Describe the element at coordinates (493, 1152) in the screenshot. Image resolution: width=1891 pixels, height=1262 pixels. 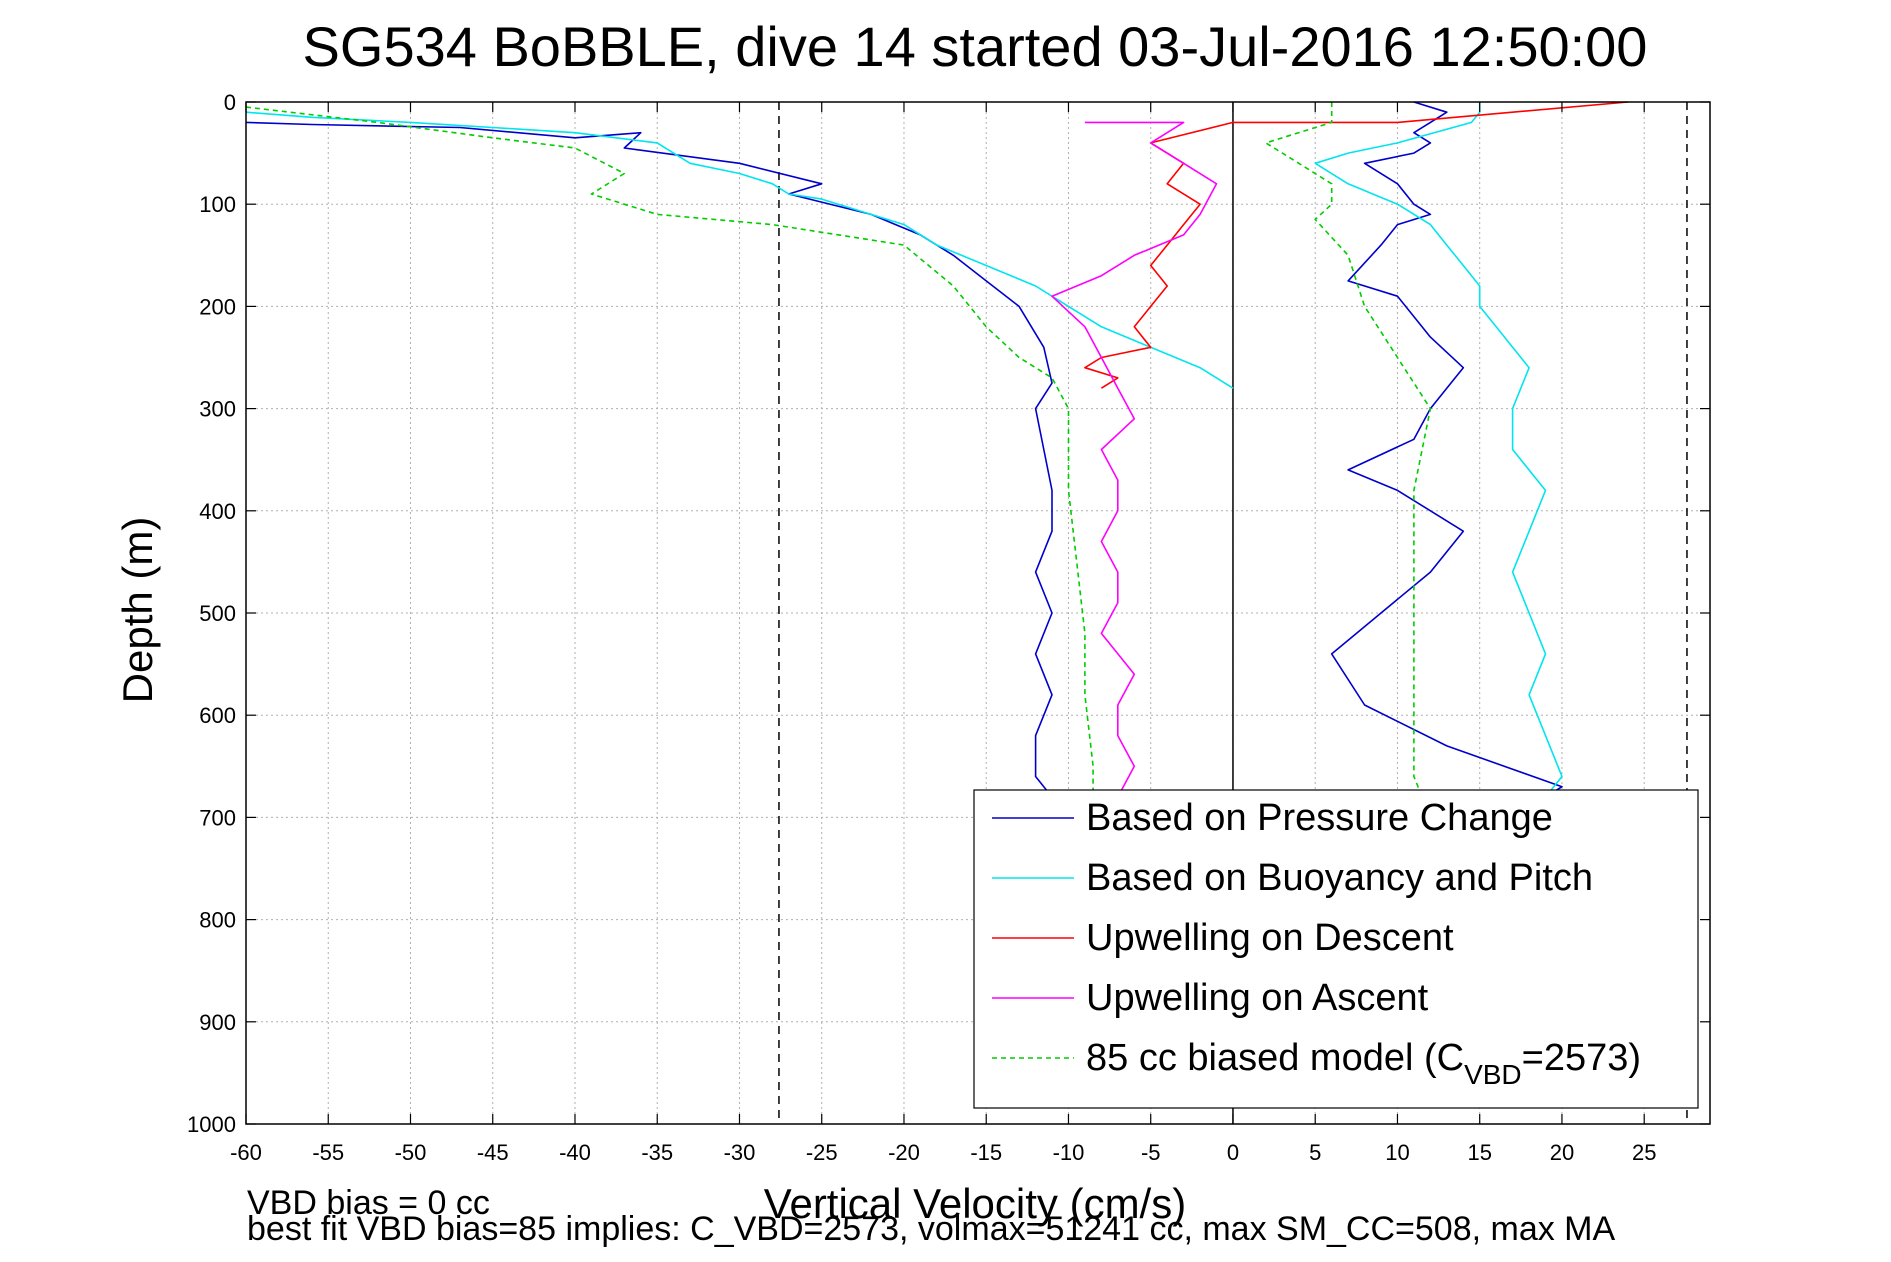
I see `x-tick-label-3: -45` at that location.